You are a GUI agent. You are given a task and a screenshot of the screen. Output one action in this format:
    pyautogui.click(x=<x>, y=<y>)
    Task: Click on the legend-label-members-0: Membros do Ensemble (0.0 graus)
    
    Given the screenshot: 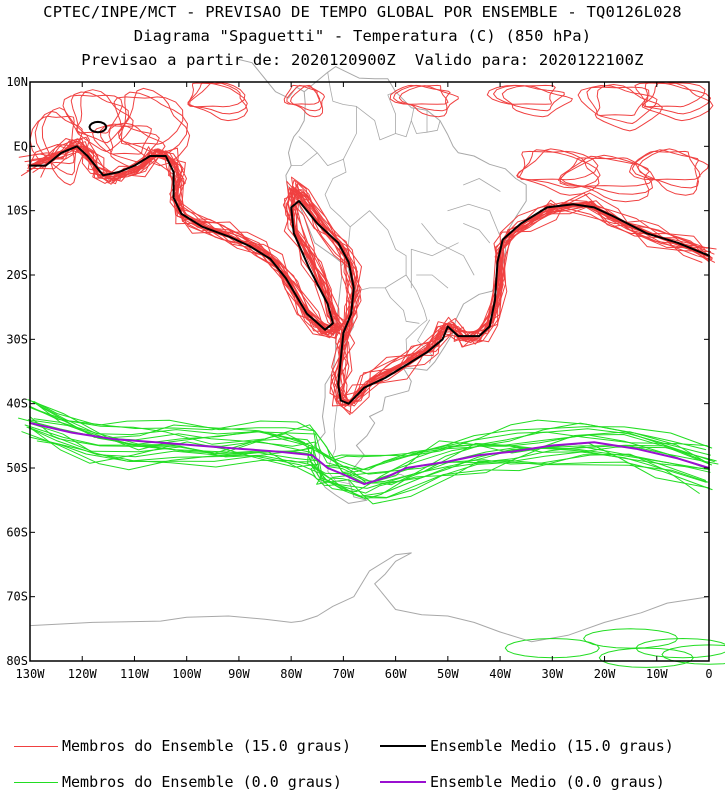 What is the action you would take?
    pyautogui.click(x=202, y=782)
    